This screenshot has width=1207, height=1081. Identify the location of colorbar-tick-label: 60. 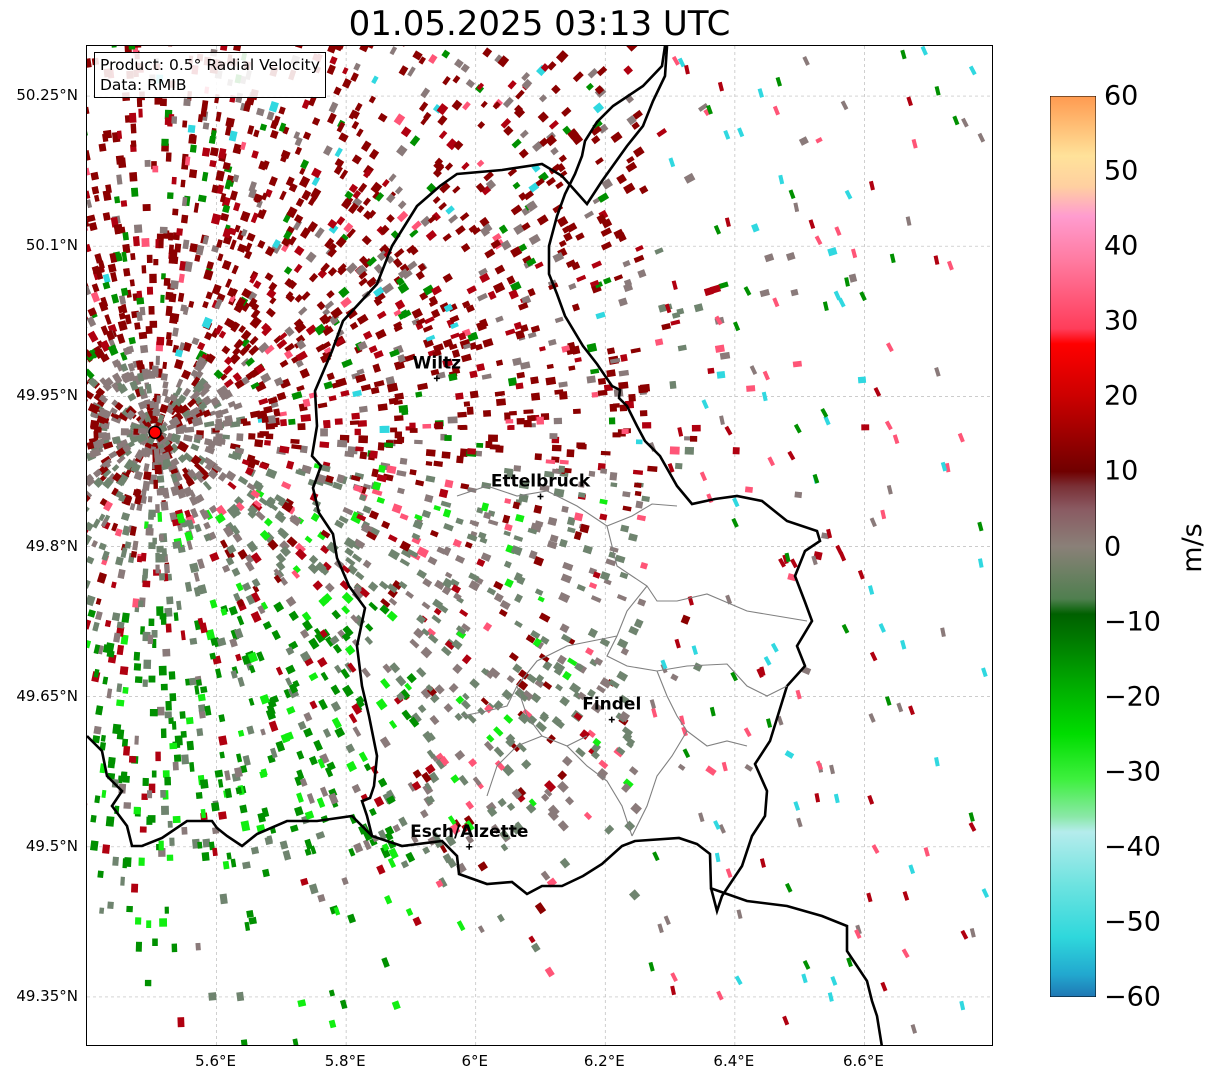
(1121, 96).